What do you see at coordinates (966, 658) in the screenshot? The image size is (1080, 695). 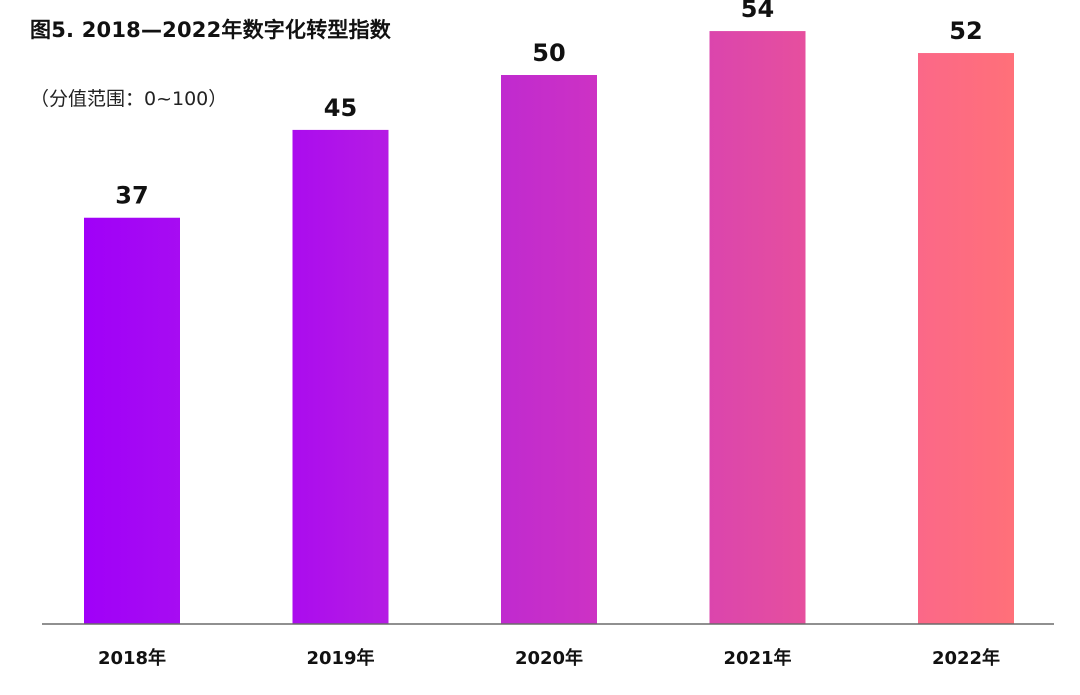 I see `x-tick-label-4: 2022年` at bounding box center [966, 658].